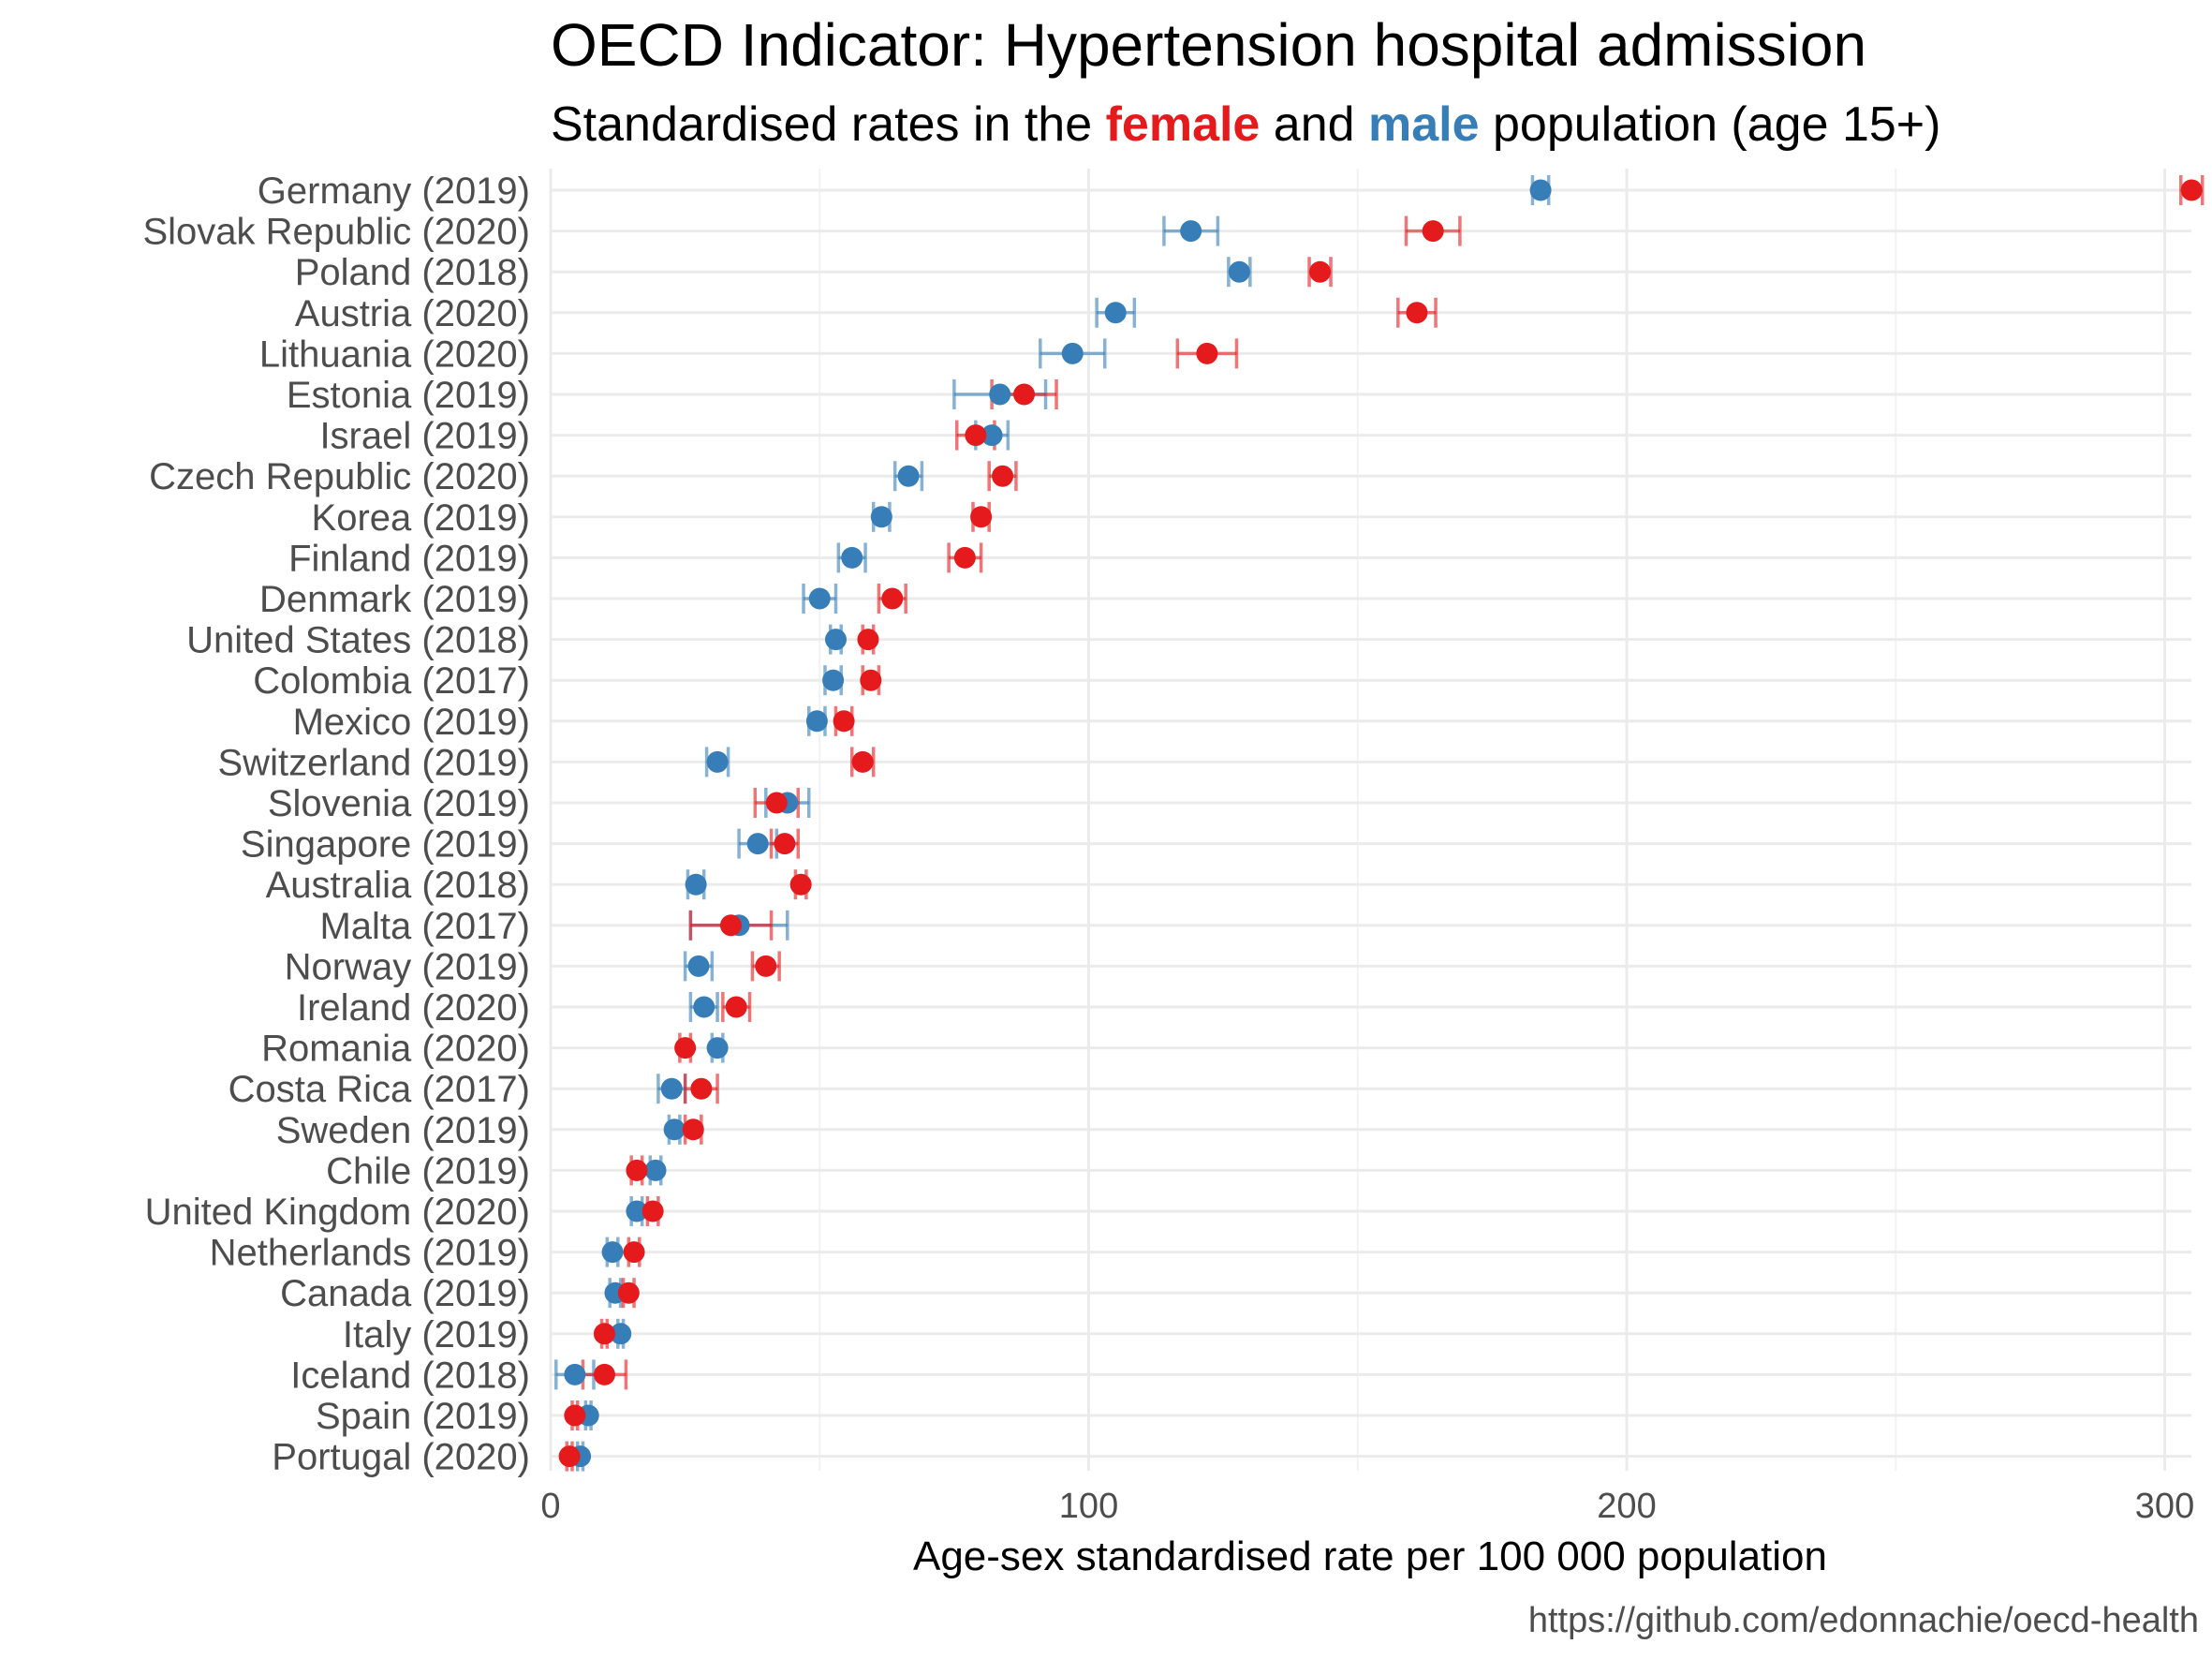  Describe the element at coordinates (410, 1375) in the screenshot. I see `category-label: Iceland (2018)` at that location.